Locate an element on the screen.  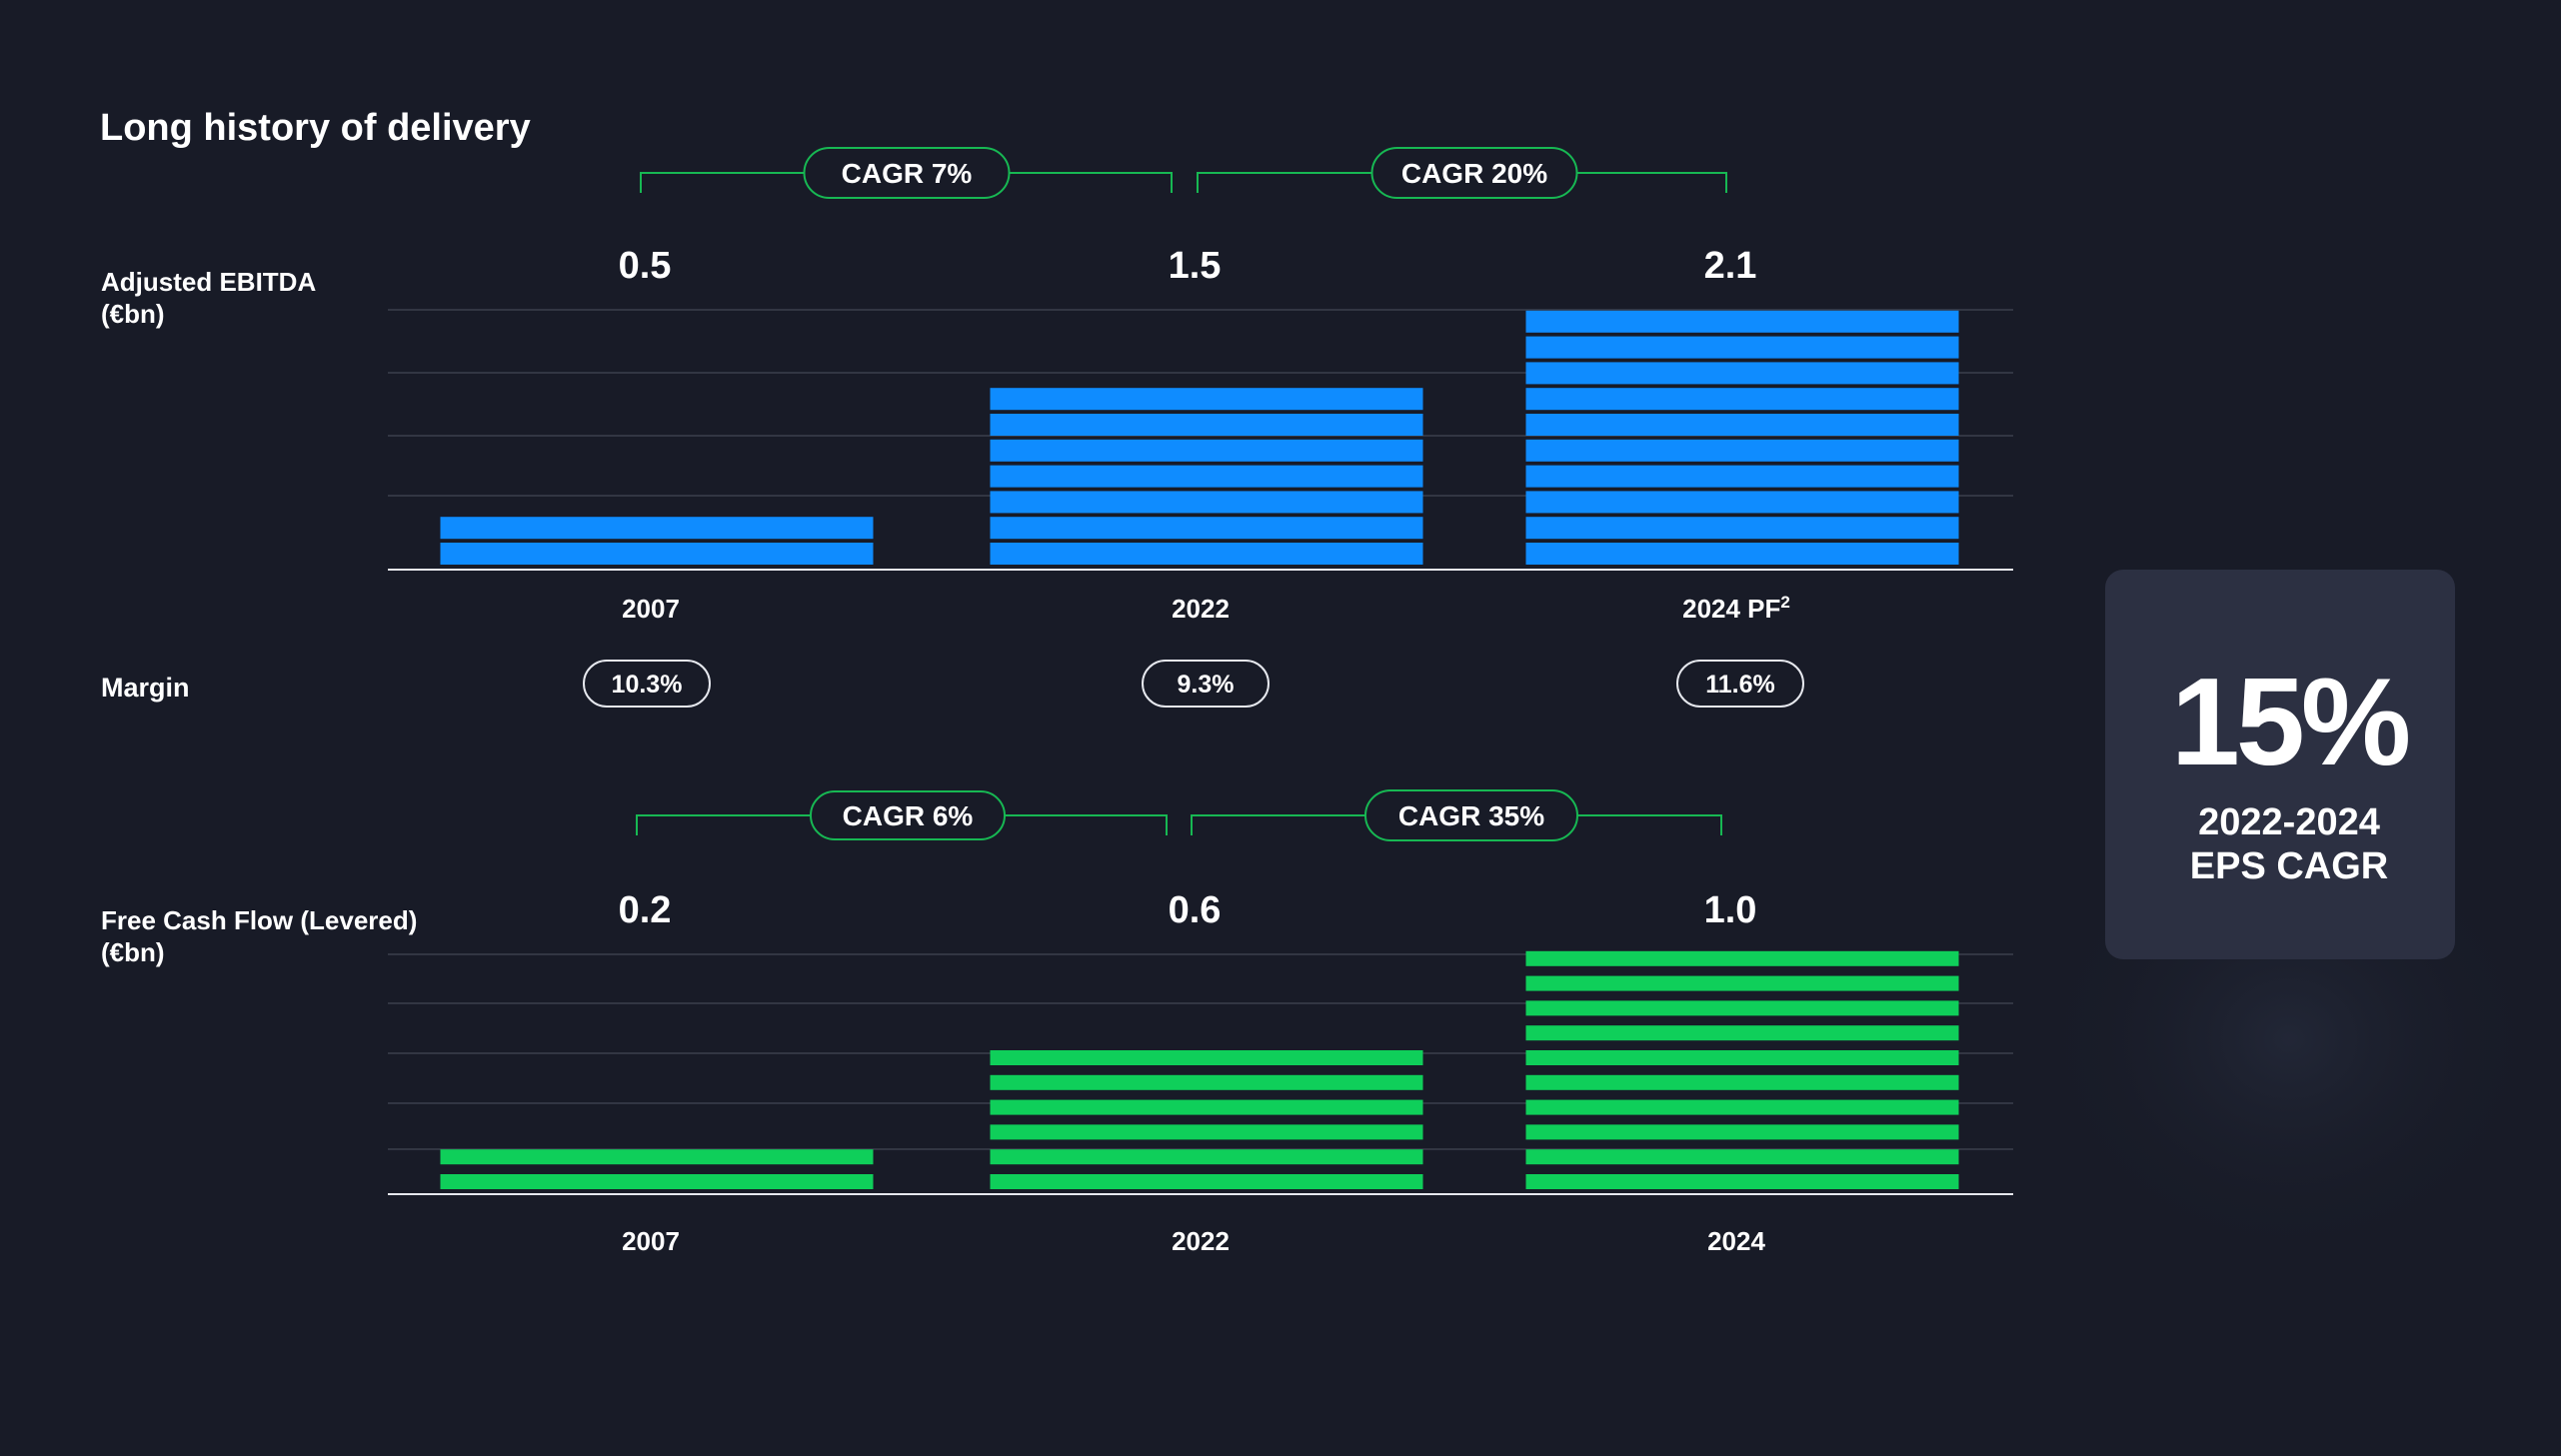
highlight-card: 15% 2022-2024 EPS CAGR is located at coordinates (2280, 764).